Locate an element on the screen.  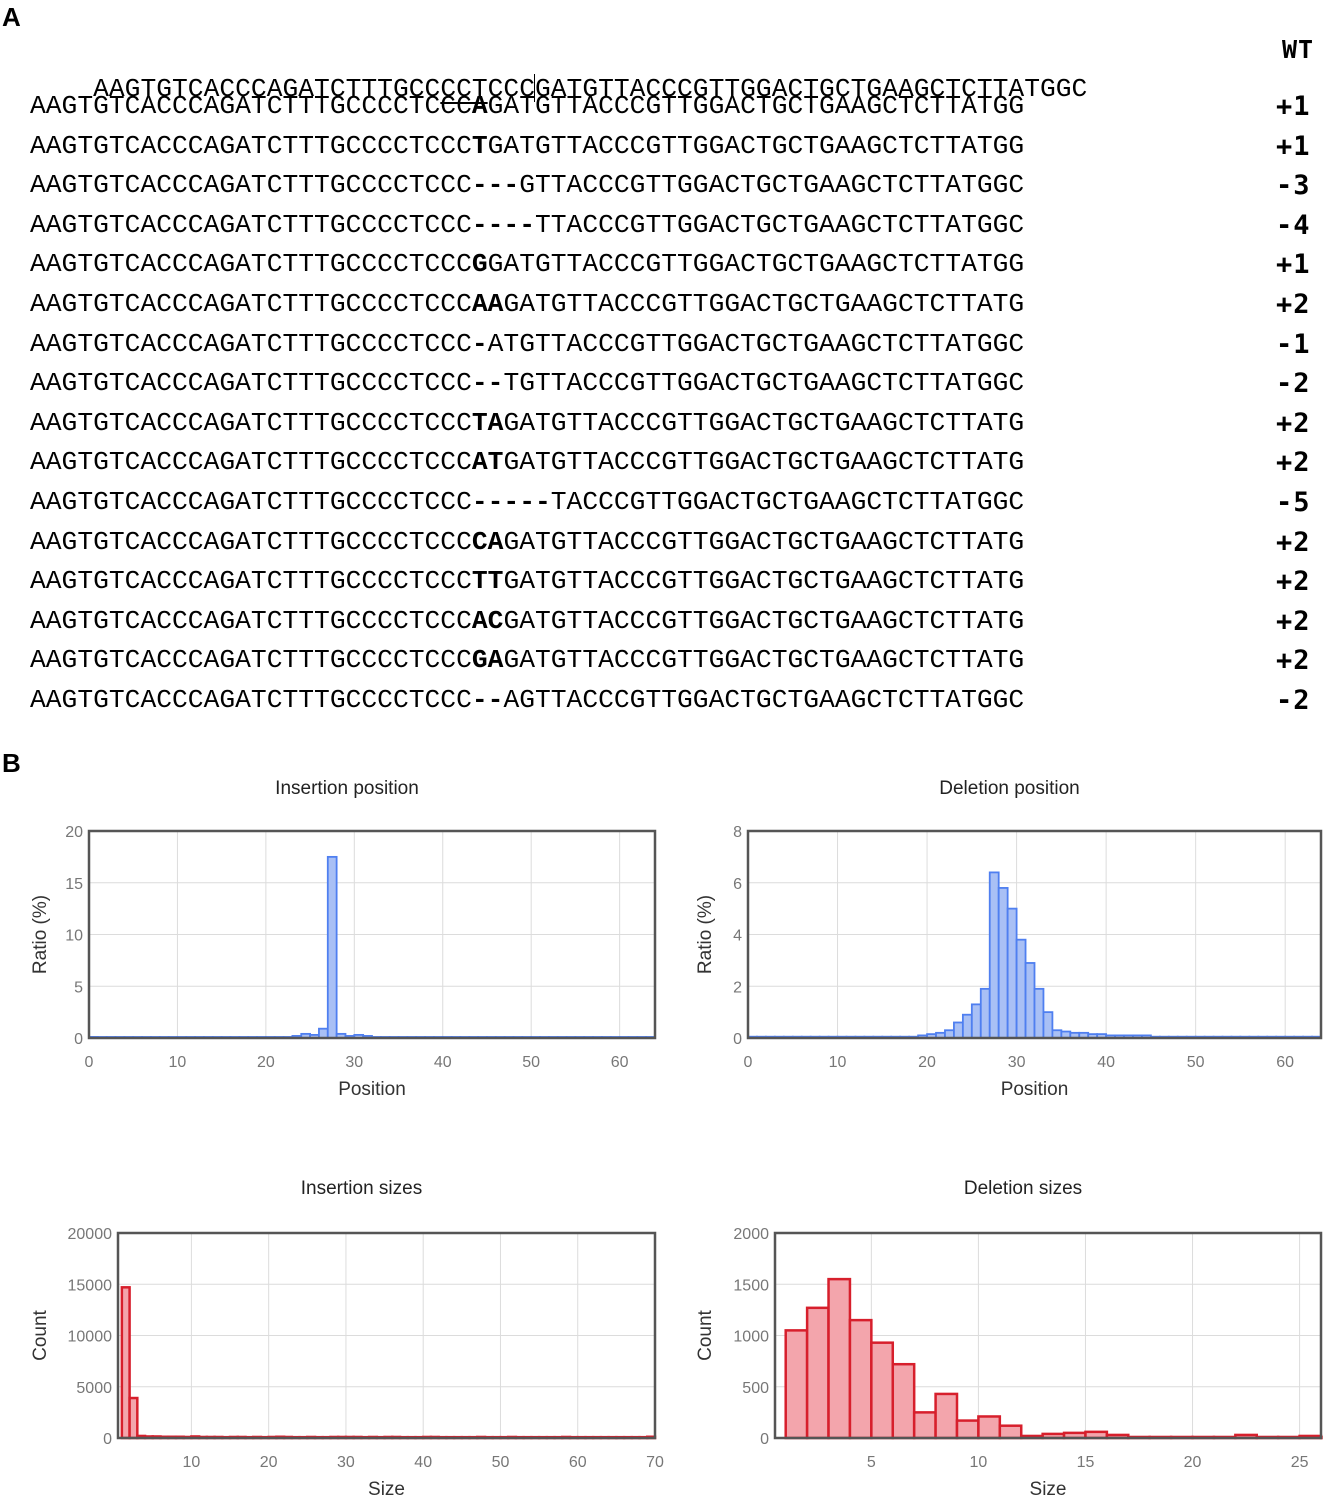
wt-suffix: GATGTTACCCGTTGGACTGCTGAAGCTCTTATGGC is located at coordinates (811, 88).